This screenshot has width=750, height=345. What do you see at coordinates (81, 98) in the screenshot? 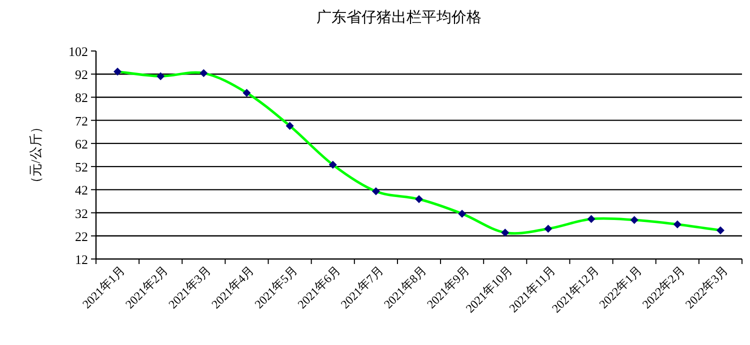
I see `y-tick-label: 82` at bounding box center [81, 98].